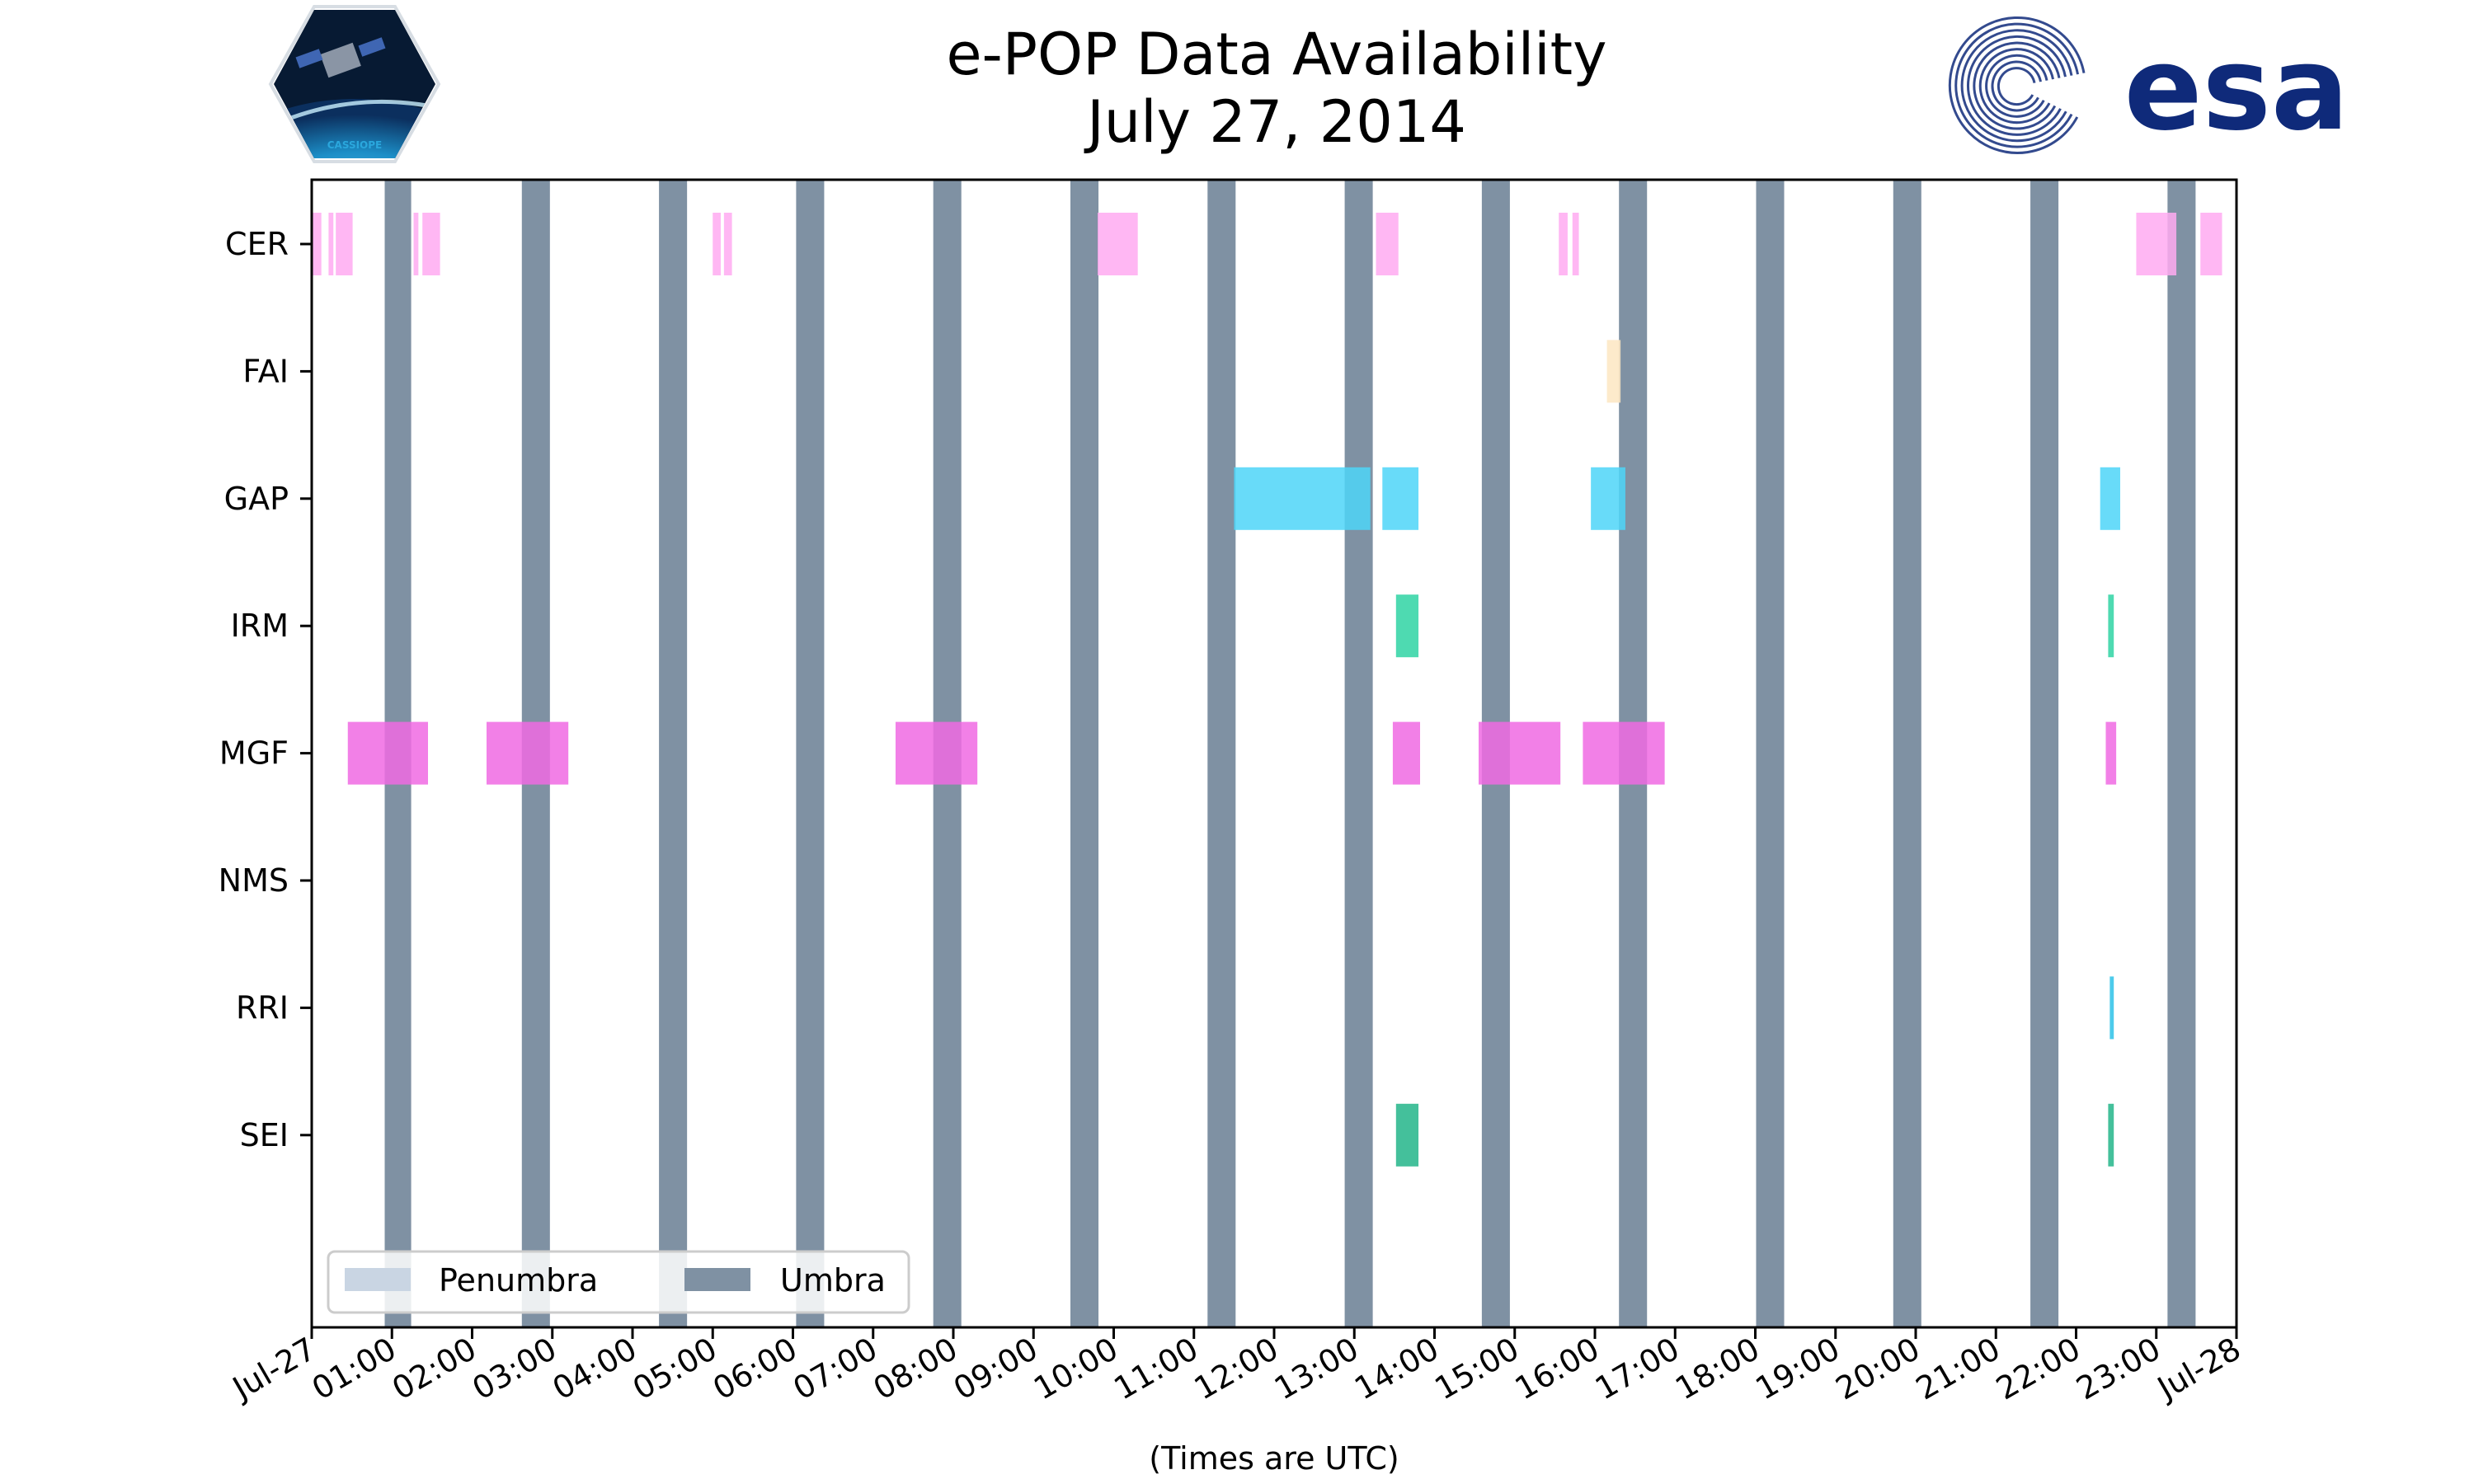  Describe the element at coordinates (1316, 1369) in the screenshot. I see `x-tick-label-13: 13:00` at that location.